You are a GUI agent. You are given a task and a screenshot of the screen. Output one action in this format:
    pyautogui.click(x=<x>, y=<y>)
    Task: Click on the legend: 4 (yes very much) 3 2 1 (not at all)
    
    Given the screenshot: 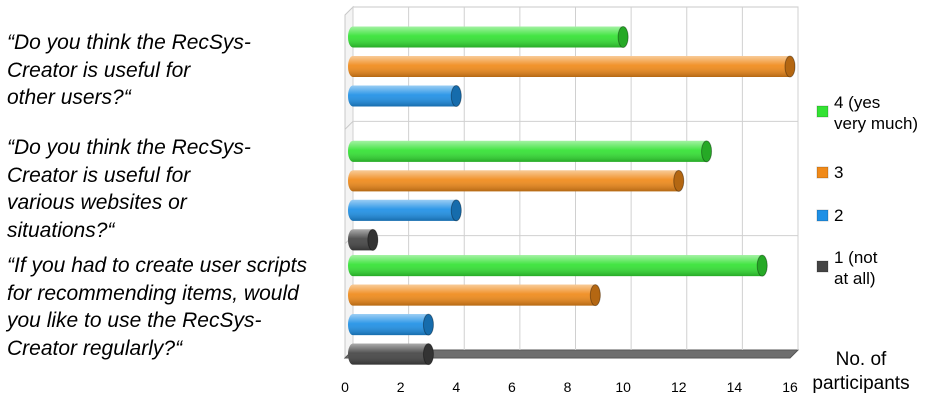 What is the action you would take?
    pyautogui.click(x=867, y=190)
    